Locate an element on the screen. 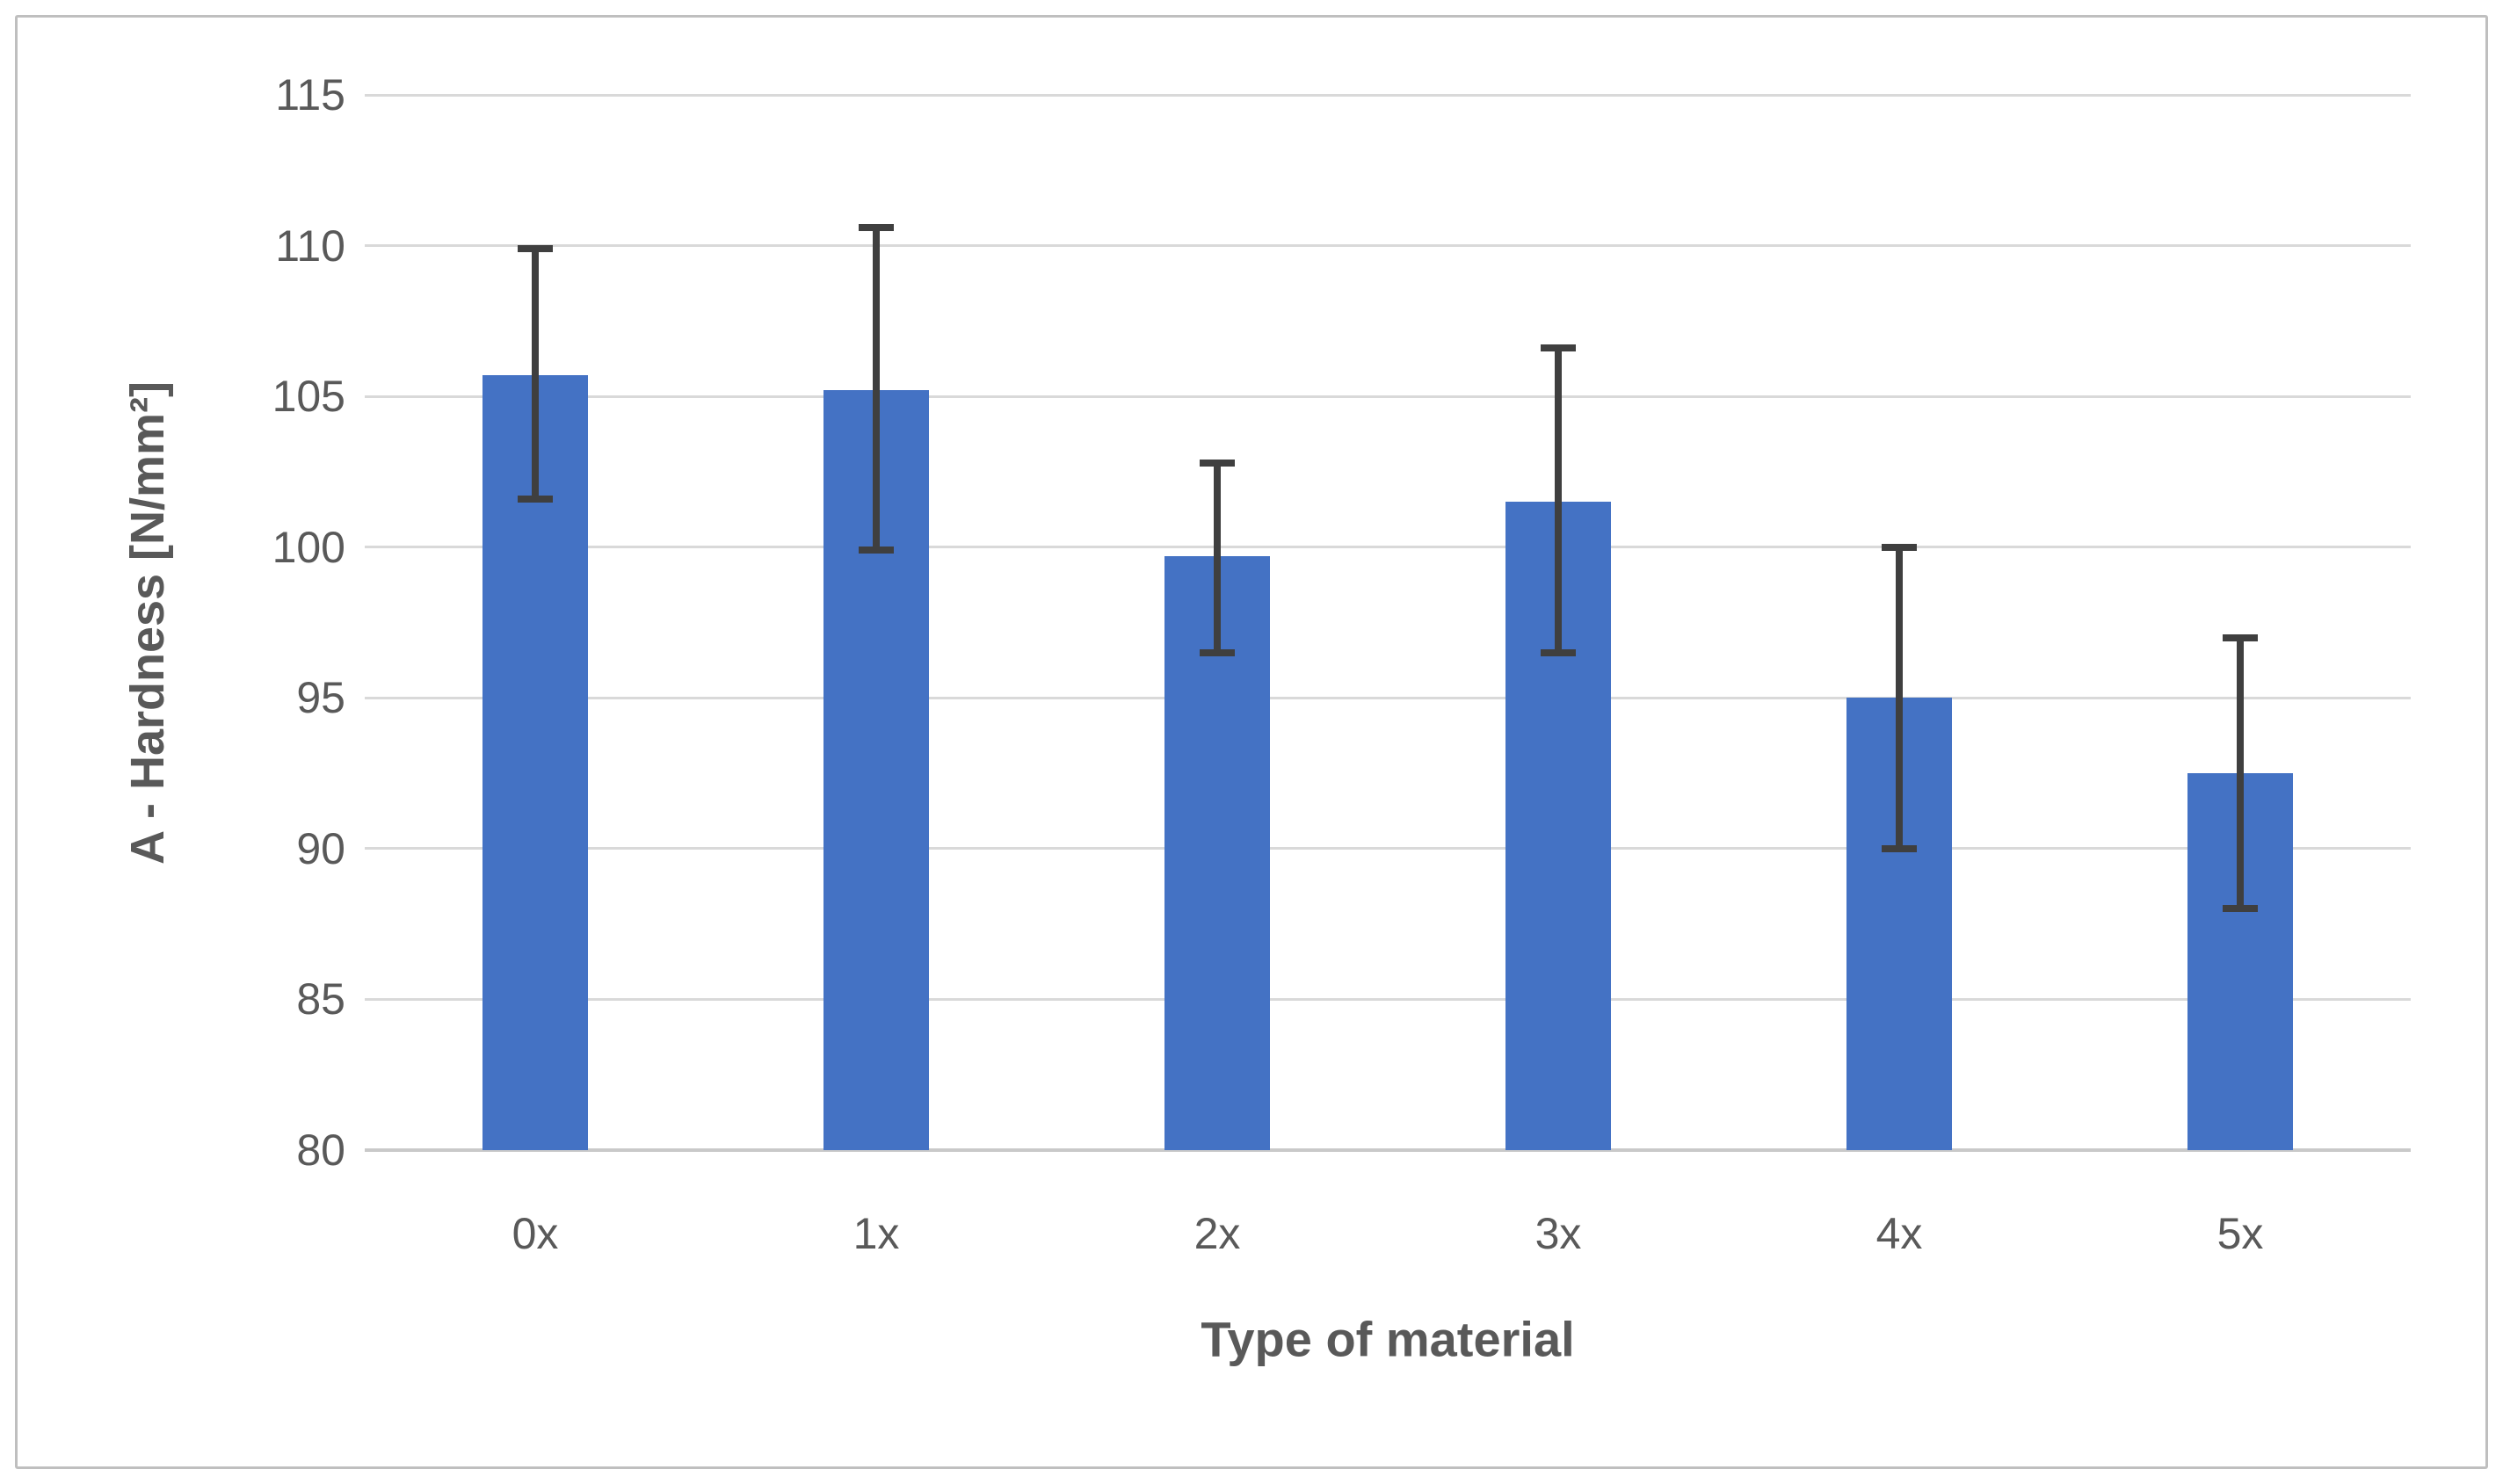 Image resolution: width=2503 pixels, height=1484 pixels. error-bar-cap-bottom-5x is located at coordinates (2241, 909).